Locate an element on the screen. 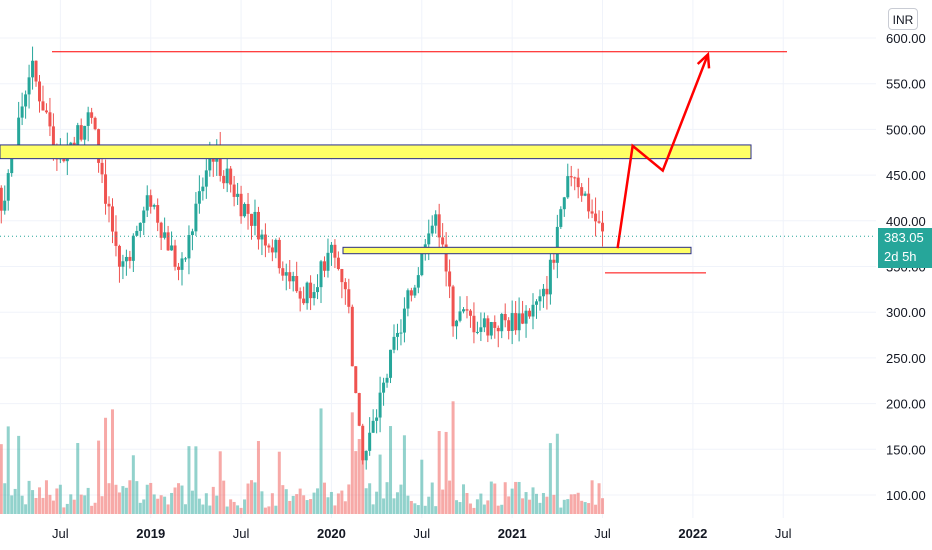  time-tick-label: 2020 is located at coordinates (331, 533).